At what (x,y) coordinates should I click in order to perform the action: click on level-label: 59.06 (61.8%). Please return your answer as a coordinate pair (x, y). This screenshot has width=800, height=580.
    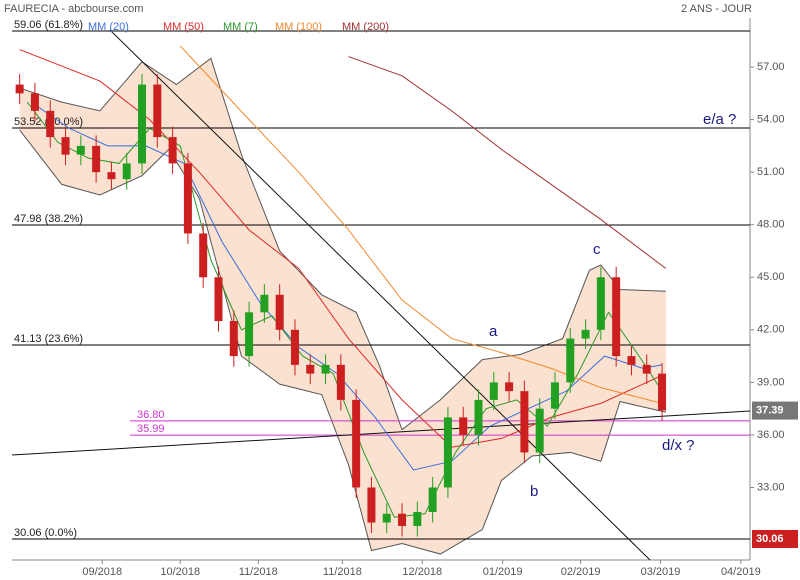
    Looking at the image, I should click on (48, 25).